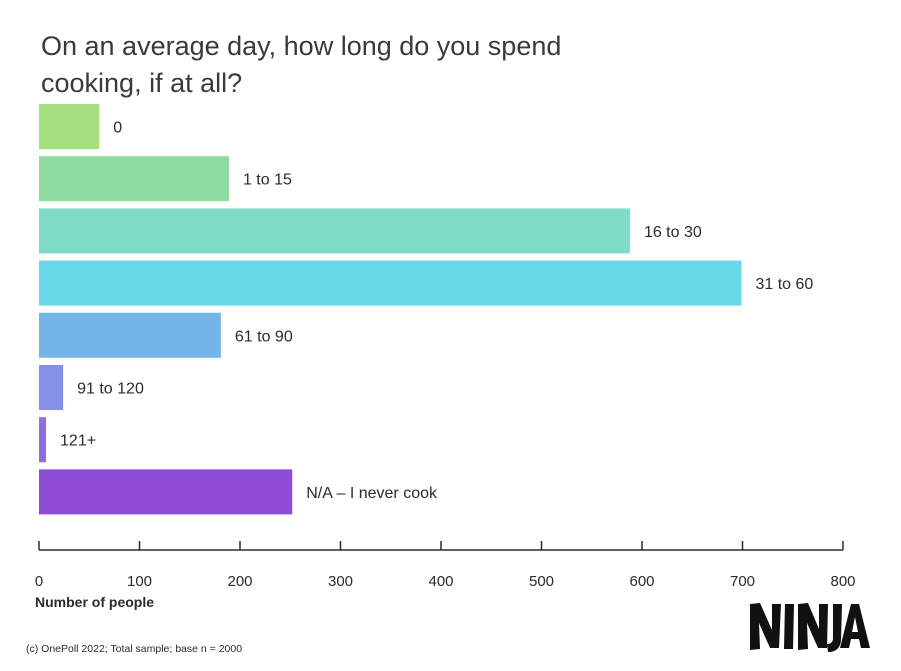 This screenshot has height=671, width=901. Describe the element at coordinates (445, 565) in the screenshot. I see `x-axis: 0 100 200 300 400 500 600 700 800` at that location.